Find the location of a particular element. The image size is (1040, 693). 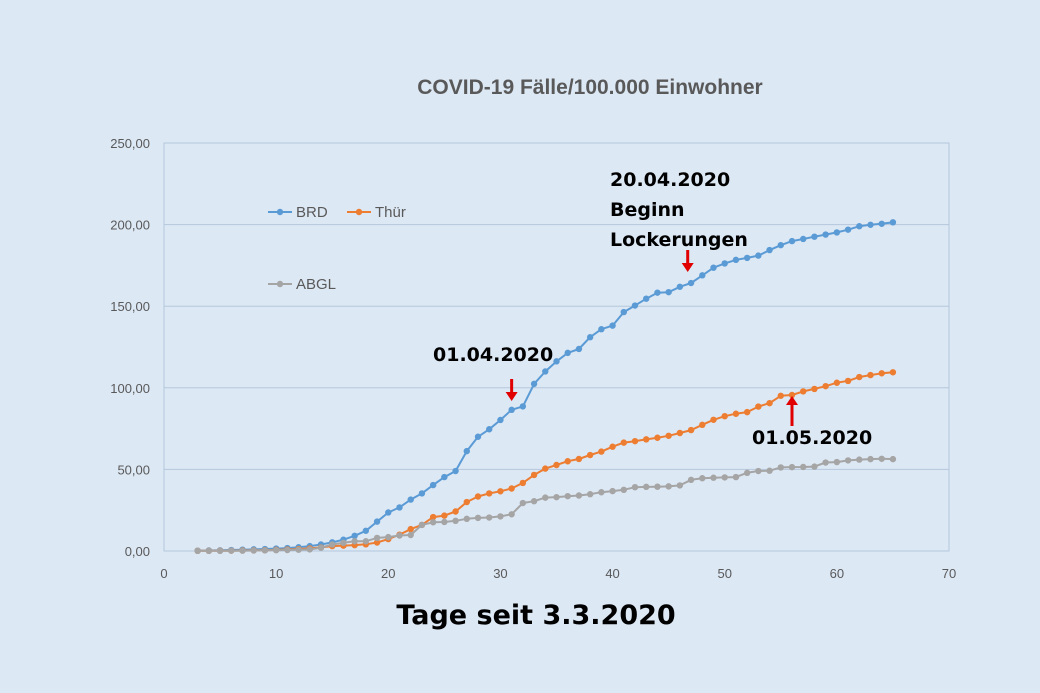

x-tick-label: 50 is located at coordinates (724, 573).